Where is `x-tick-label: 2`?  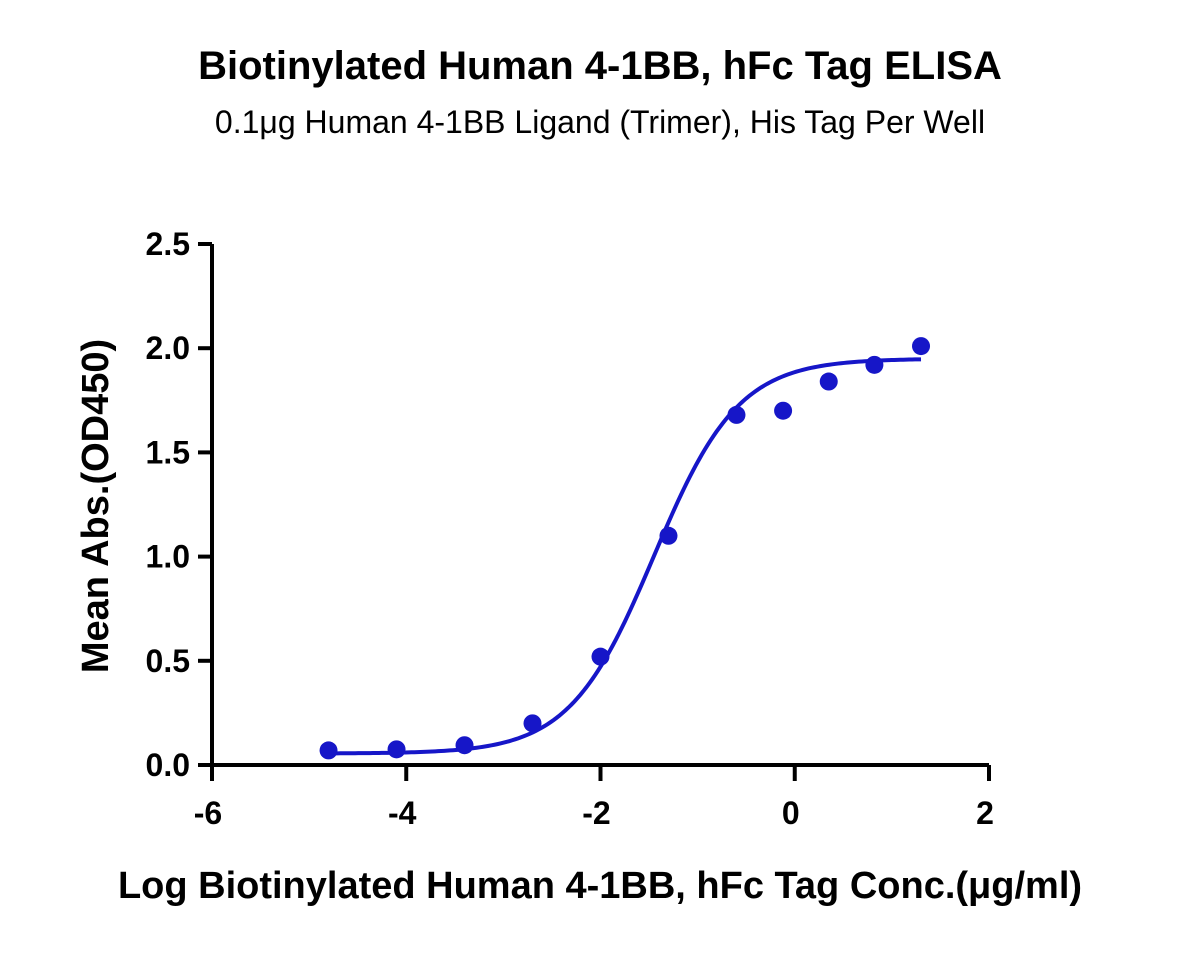
x-tick-label: 2 is located at coordinates (985, 813).